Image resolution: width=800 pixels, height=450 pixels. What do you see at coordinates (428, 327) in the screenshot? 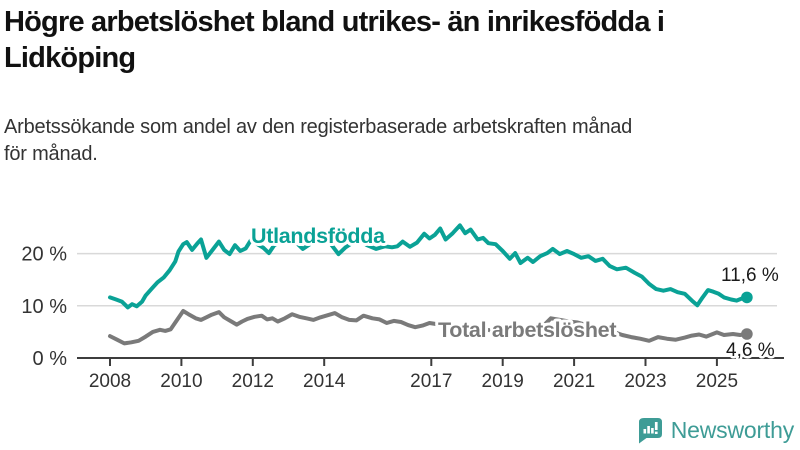
I see `total-arbetsloshet-line` at bounding box center [428, 327].